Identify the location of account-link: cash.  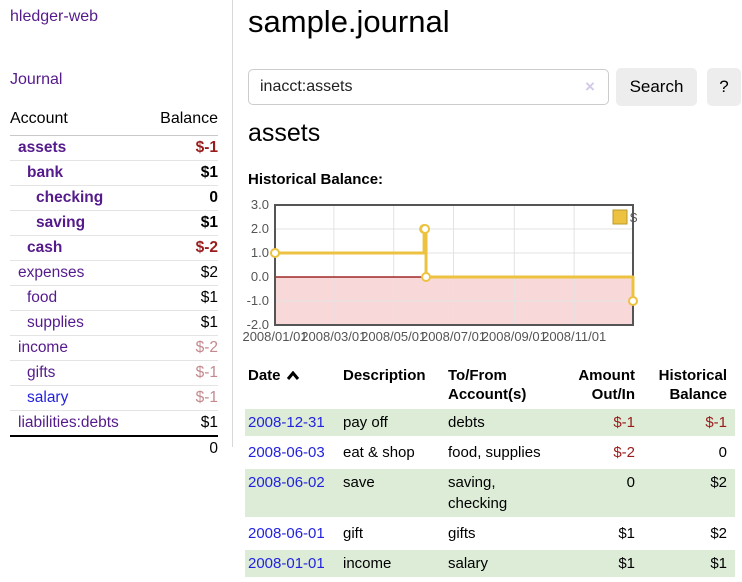
(45, 247).